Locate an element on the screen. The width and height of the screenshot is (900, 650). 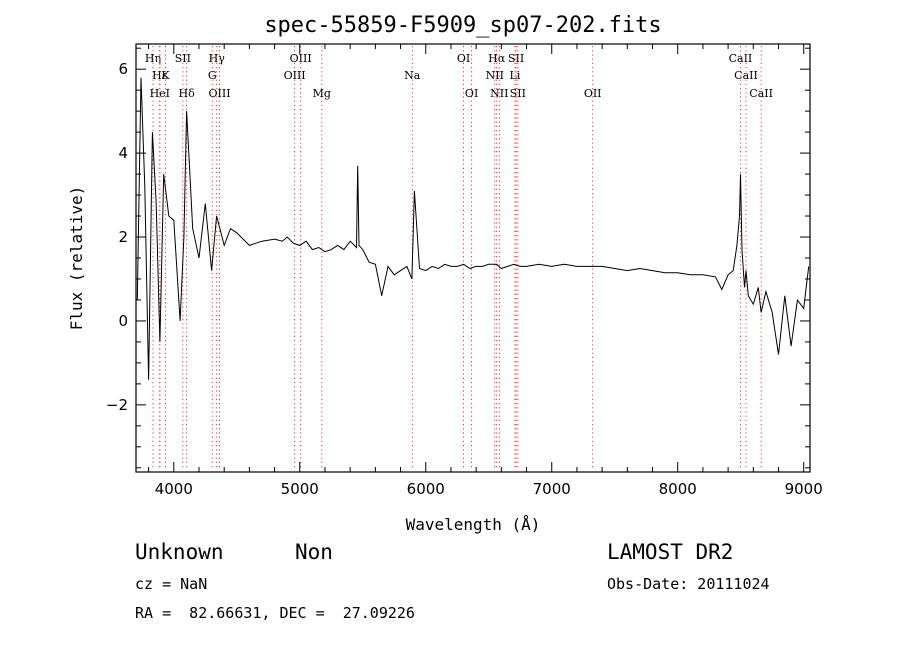
line-marker-label: Hα is located at coordinates (497, 58).